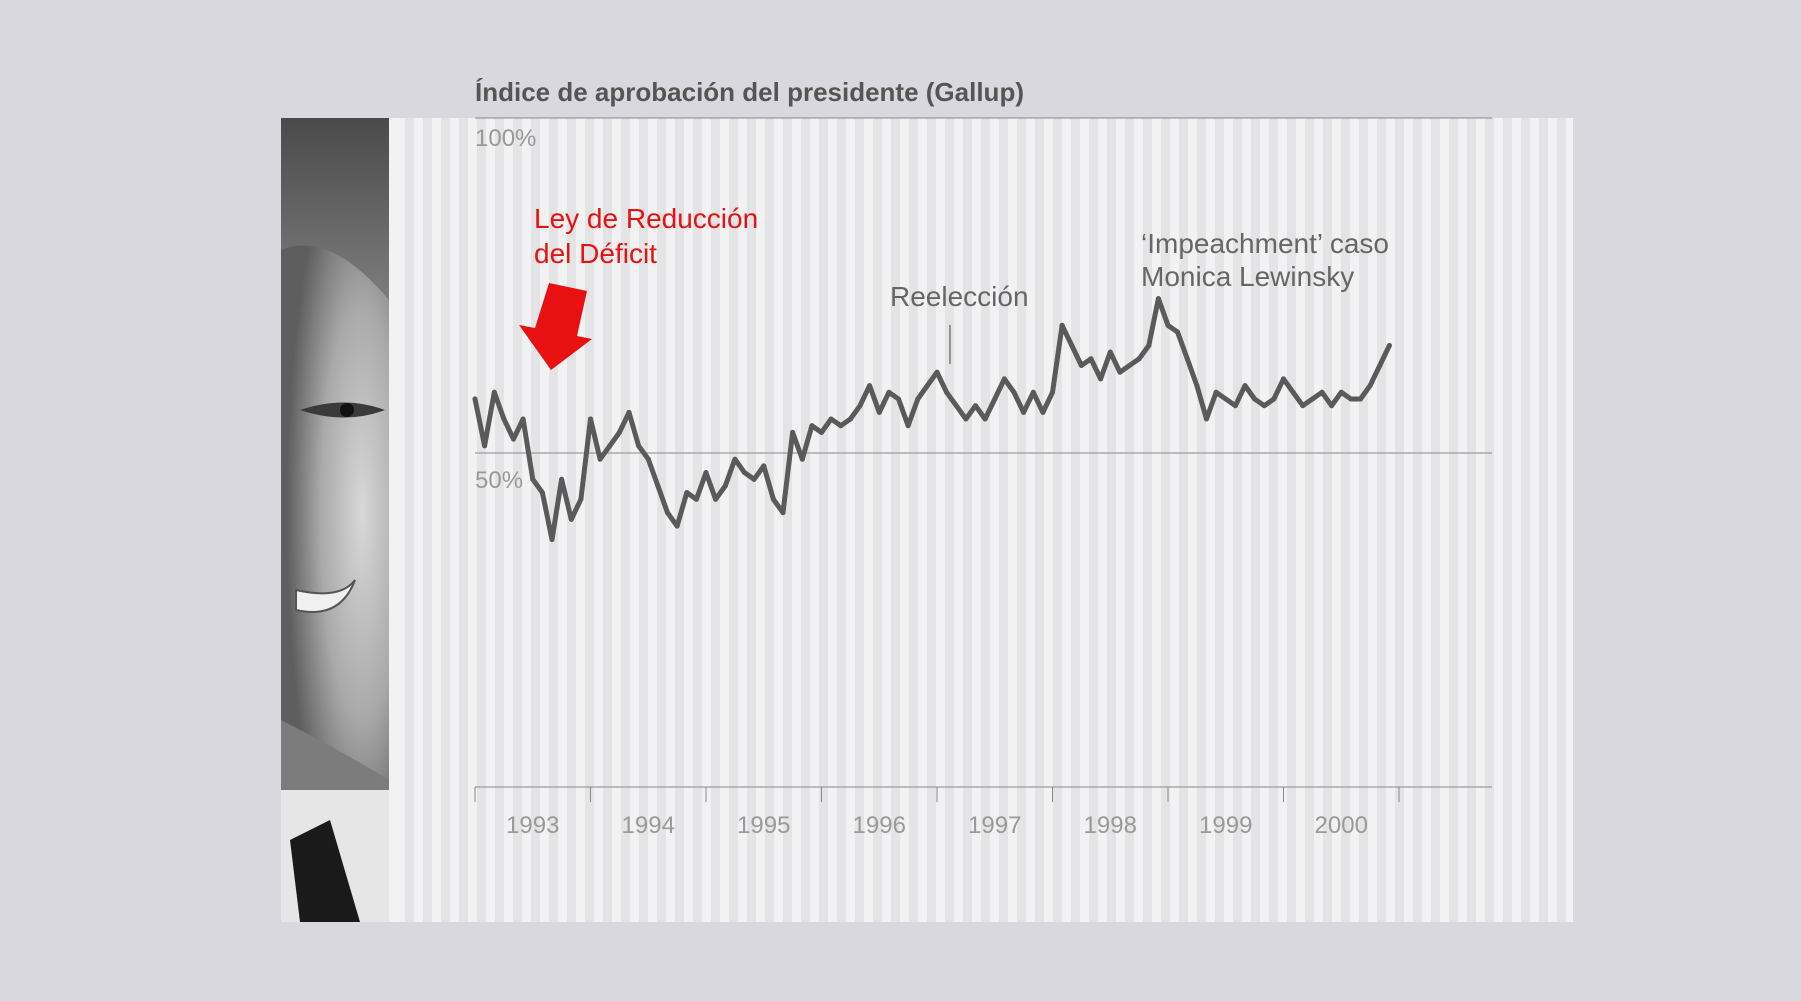  What do you see at coordinates (1247, 276) in the screenshot?
I see `annotation-impeachment-line2: Monica Lewinsky` at bounding box center [1247, 276].